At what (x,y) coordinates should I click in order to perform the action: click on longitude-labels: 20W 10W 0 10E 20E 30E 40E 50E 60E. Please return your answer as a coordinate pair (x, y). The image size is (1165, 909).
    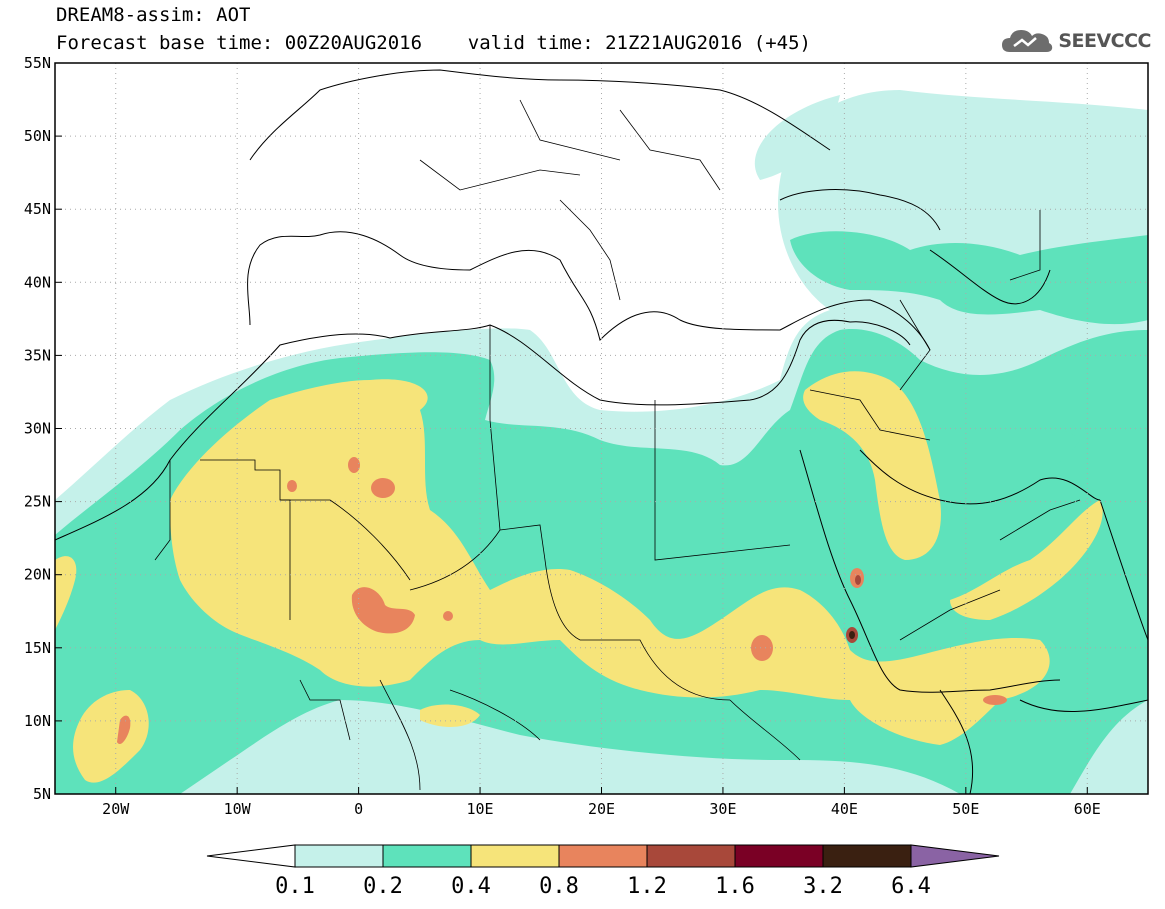
    Looking at the image, I should click on (601, 802).